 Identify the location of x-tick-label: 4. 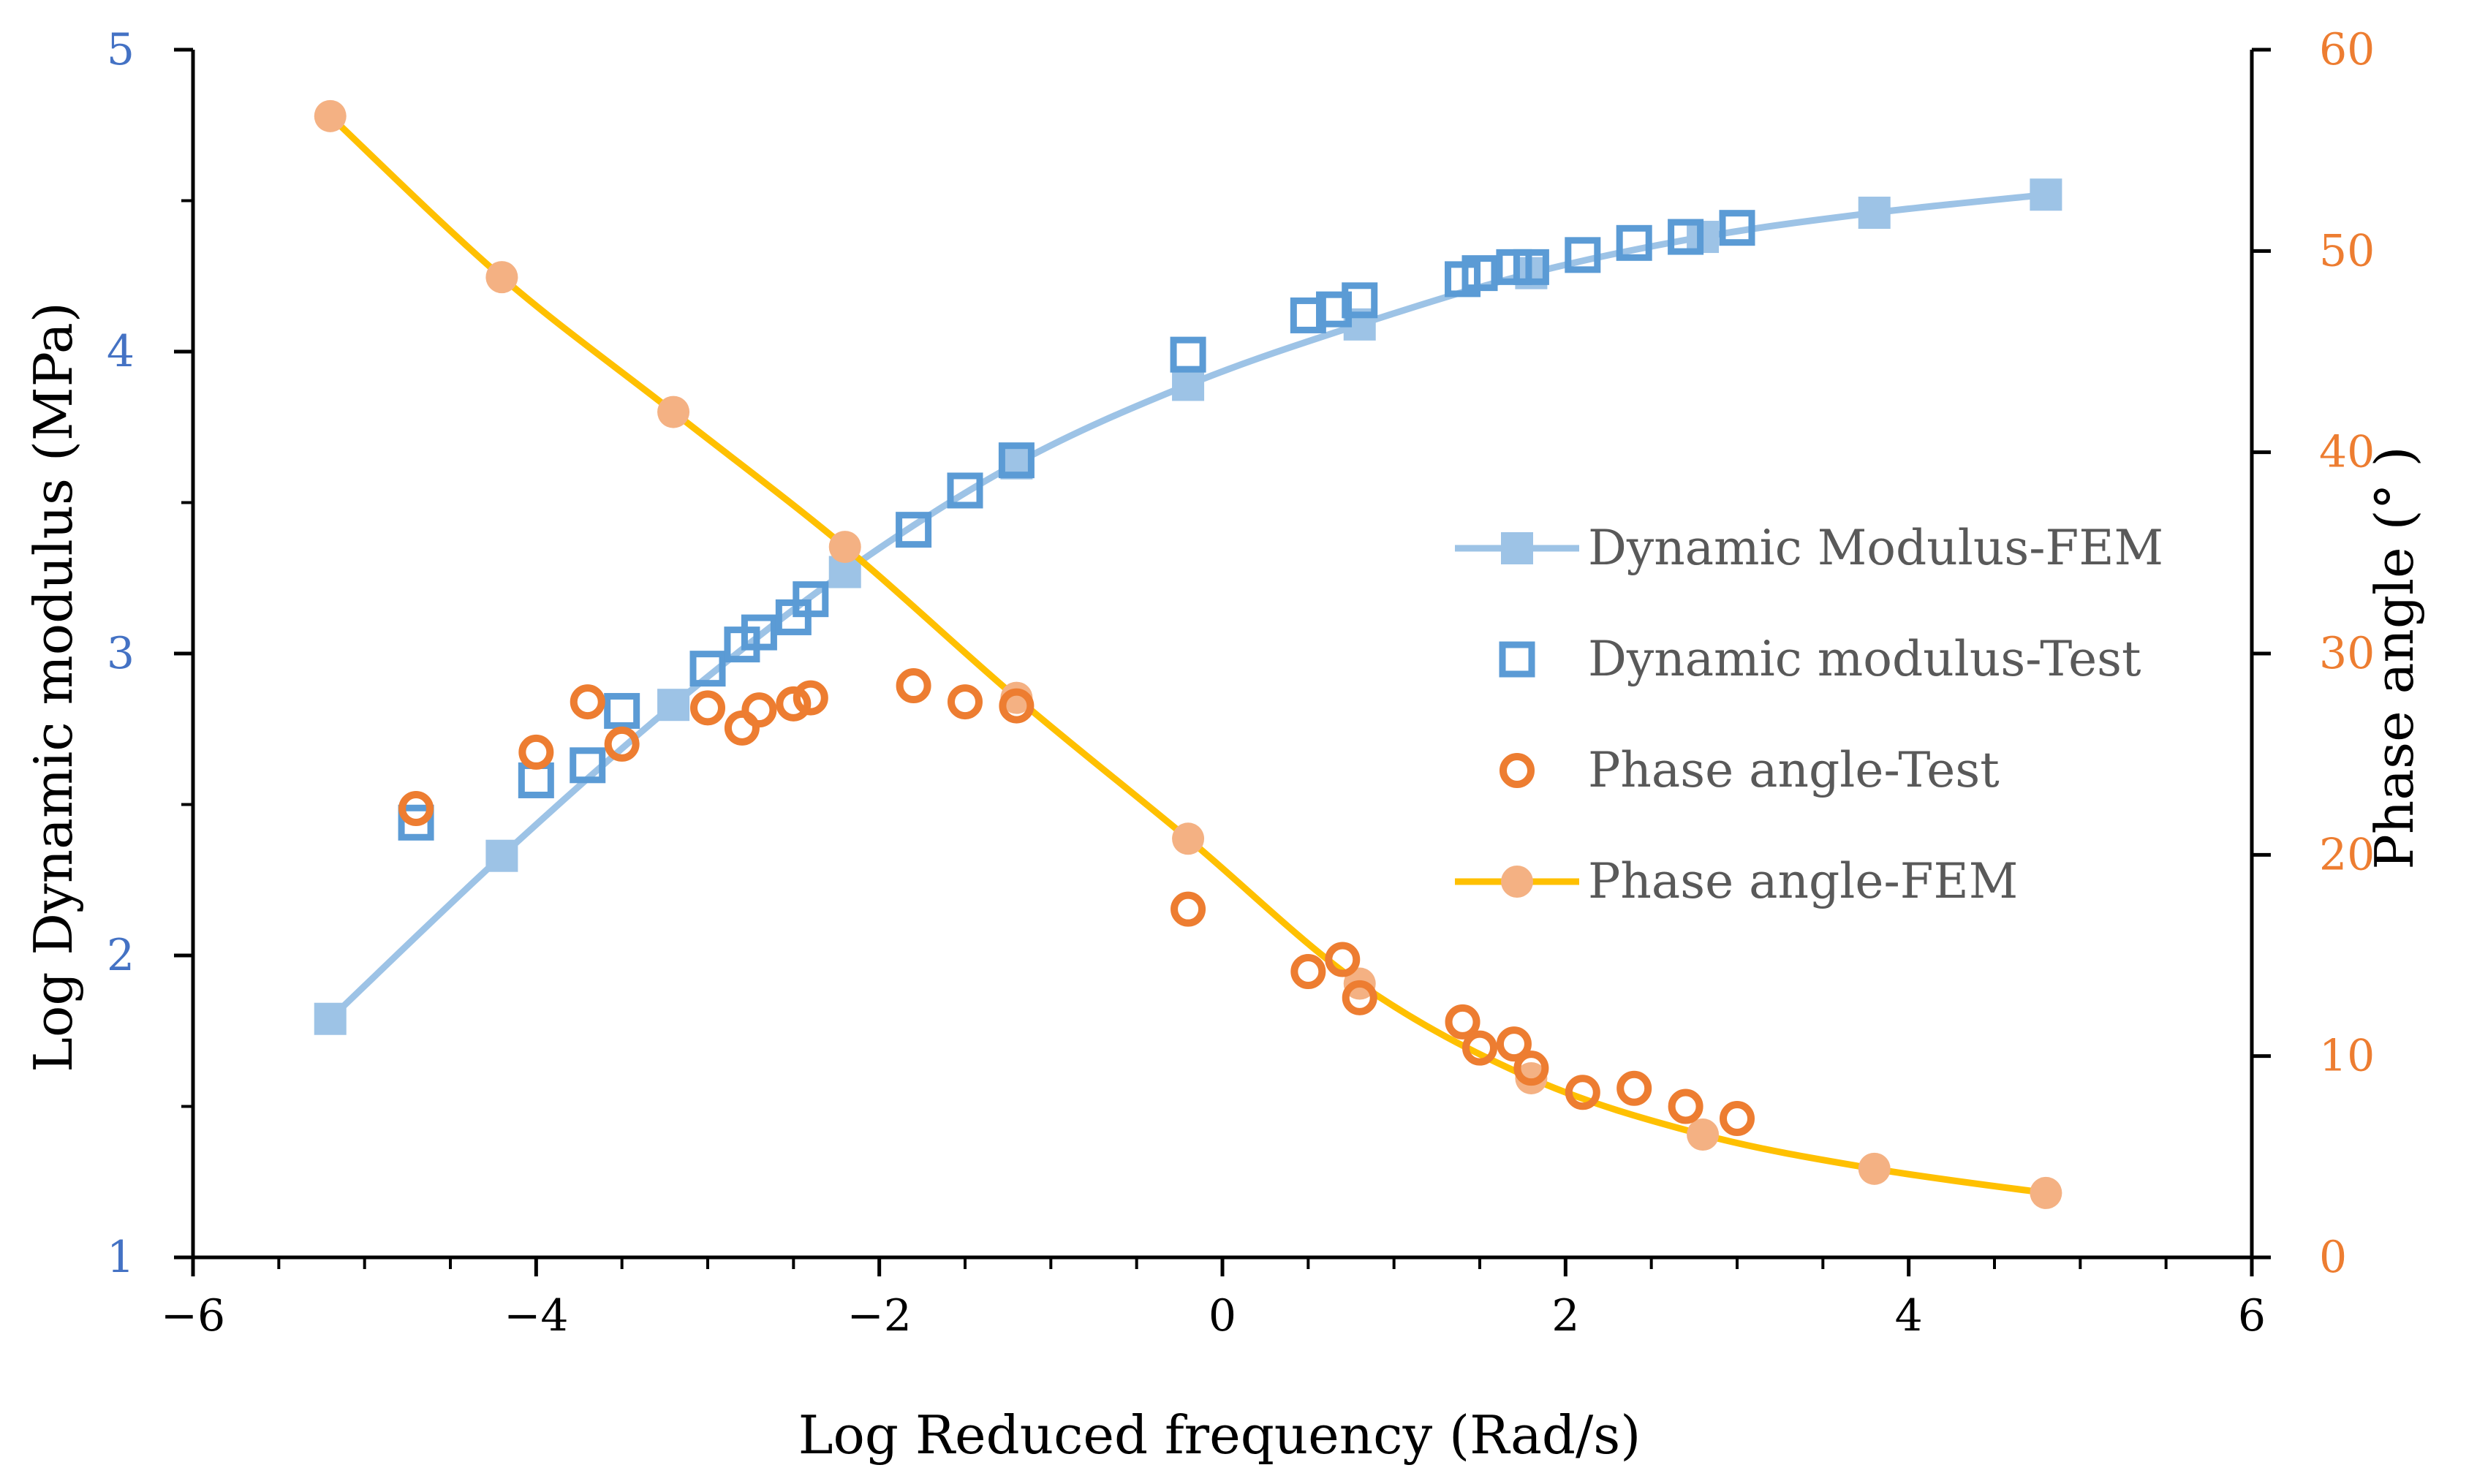
(1909, 1315).